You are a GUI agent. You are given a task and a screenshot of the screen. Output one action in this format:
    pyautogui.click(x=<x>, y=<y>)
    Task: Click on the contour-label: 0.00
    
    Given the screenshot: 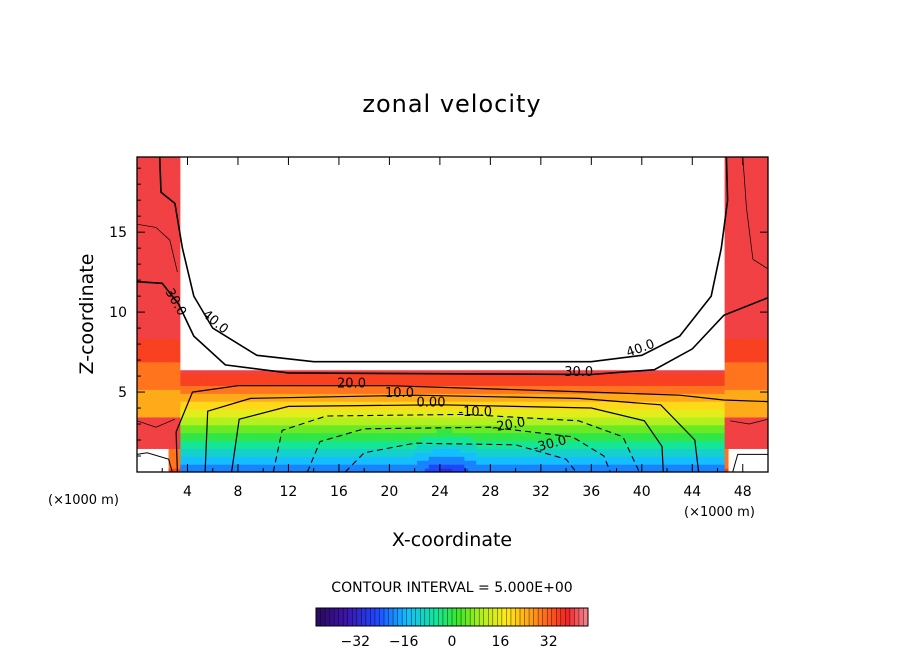 What is the action you would take?
    pyautogui.click(x=431, y=402)
    